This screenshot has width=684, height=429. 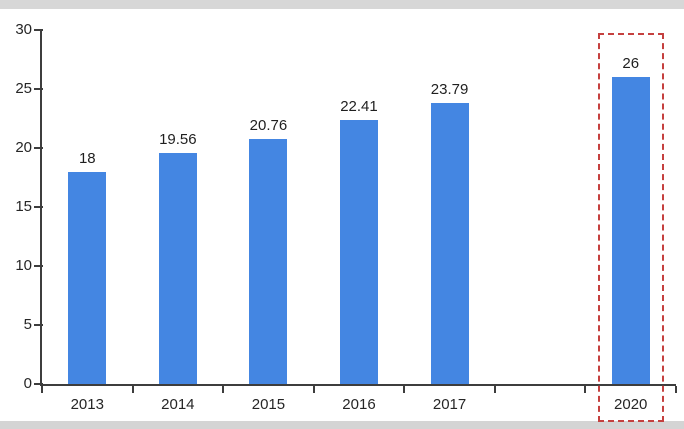 What do you see at coordinates (342, 425) in the screenshot?
I see `screenshot-edge-bottom` at bounding box center [342, 425].